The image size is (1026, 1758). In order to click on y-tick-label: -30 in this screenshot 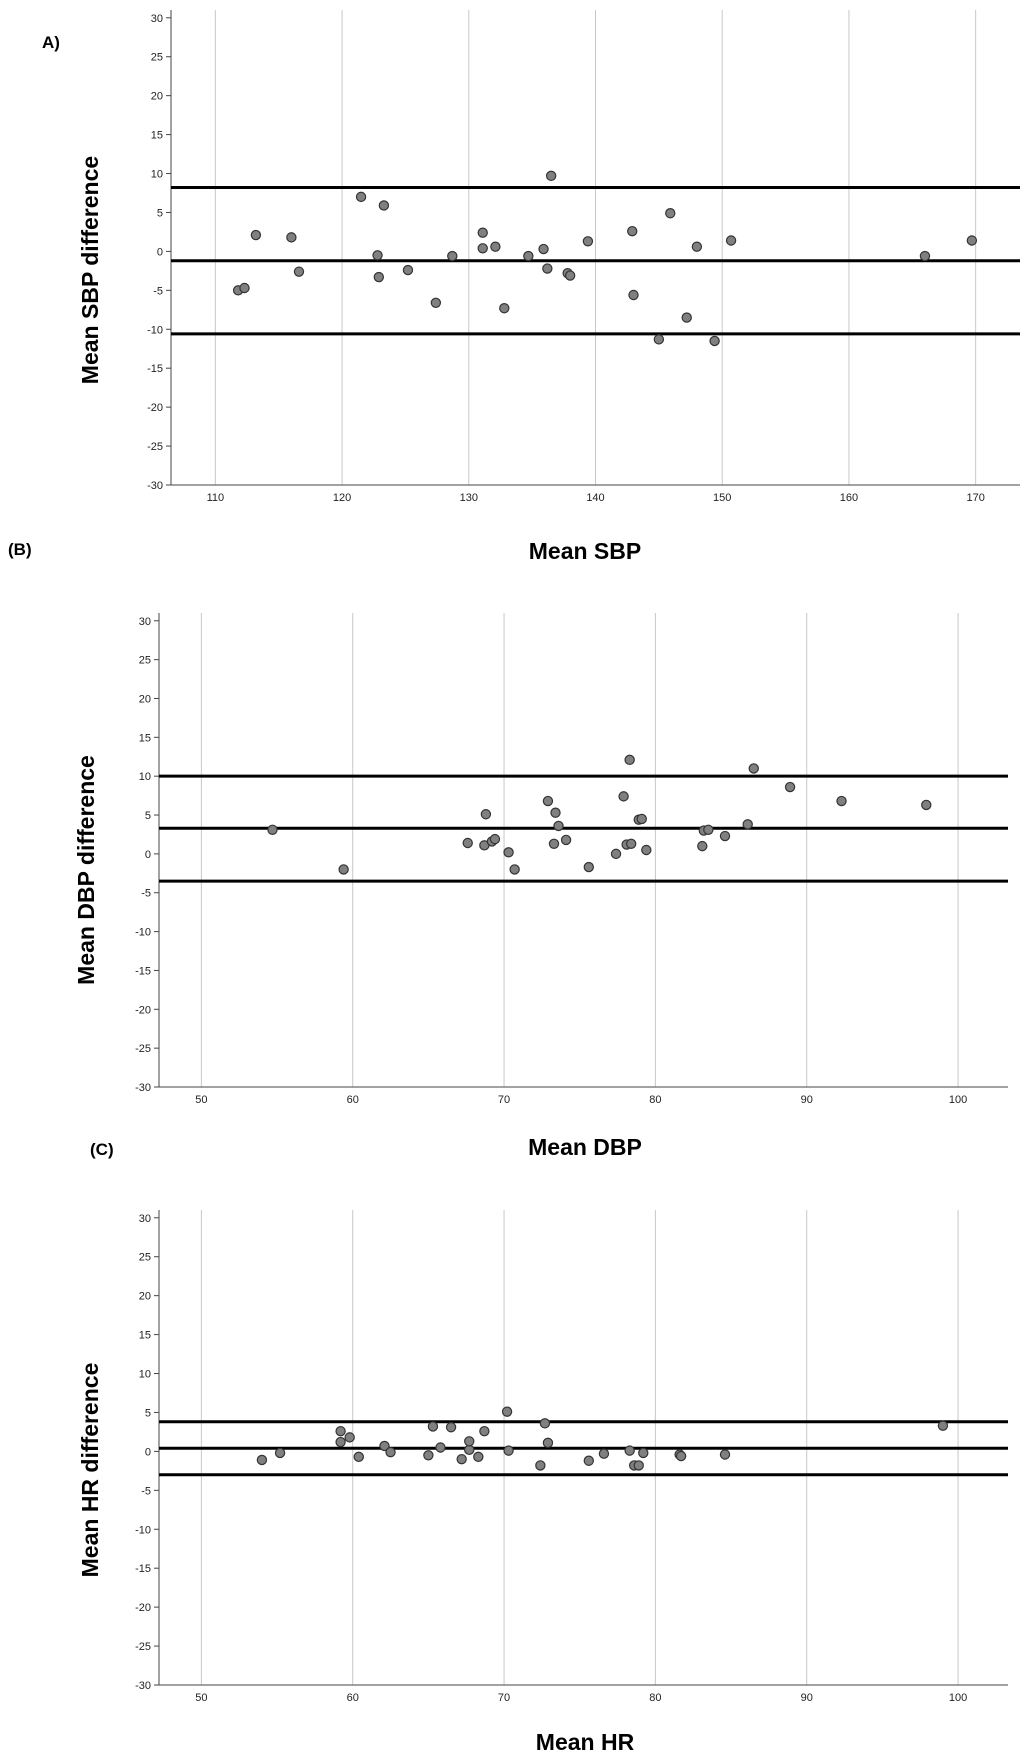, I will do `click(143, 1686)`.